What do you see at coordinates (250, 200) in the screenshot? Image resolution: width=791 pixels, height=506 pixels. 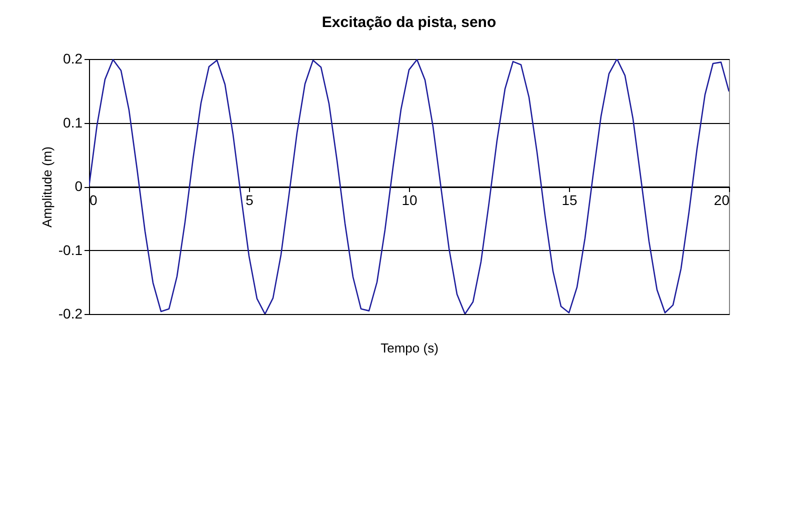 I see `x-tick-label: 5` at bounding box center [250, 200].